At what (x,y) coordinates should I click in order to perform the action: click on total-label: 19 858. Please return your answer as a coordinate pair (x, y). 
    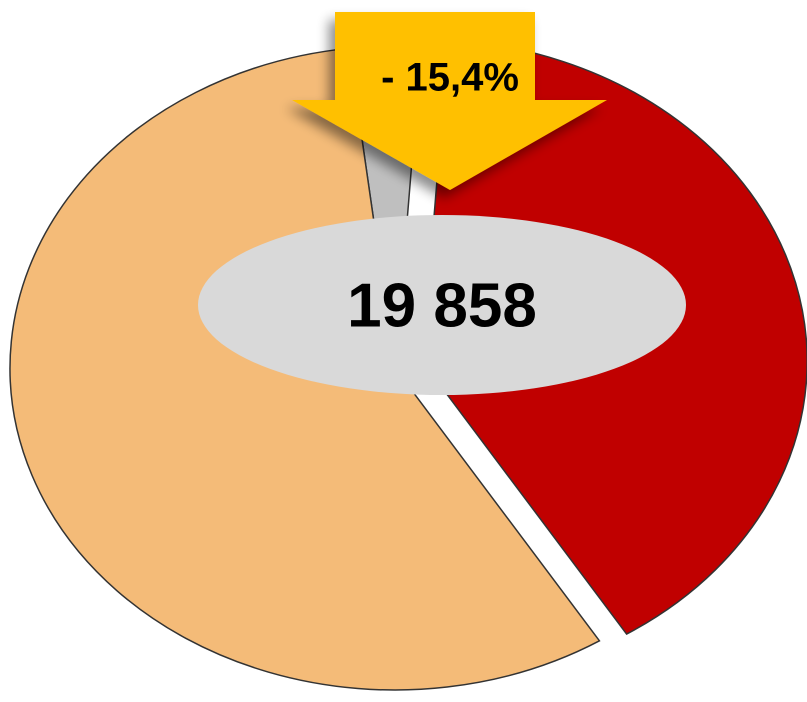
    Looking at the image, I should click on (442, 305).